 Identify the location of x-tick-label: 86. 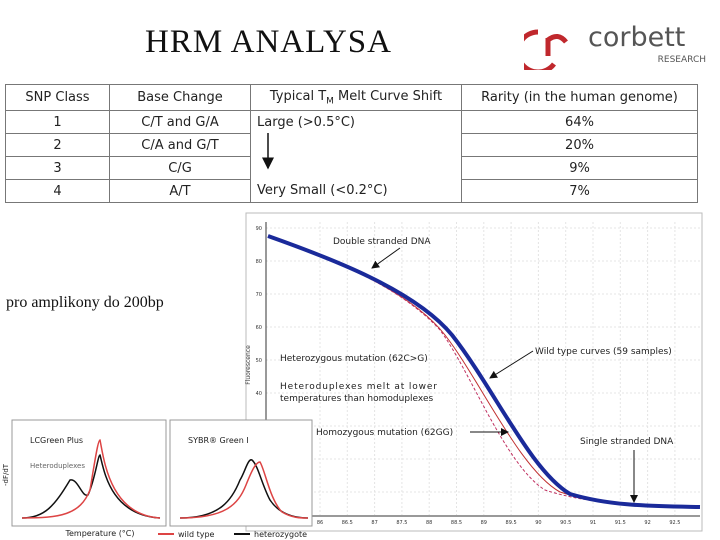
(320, 523).